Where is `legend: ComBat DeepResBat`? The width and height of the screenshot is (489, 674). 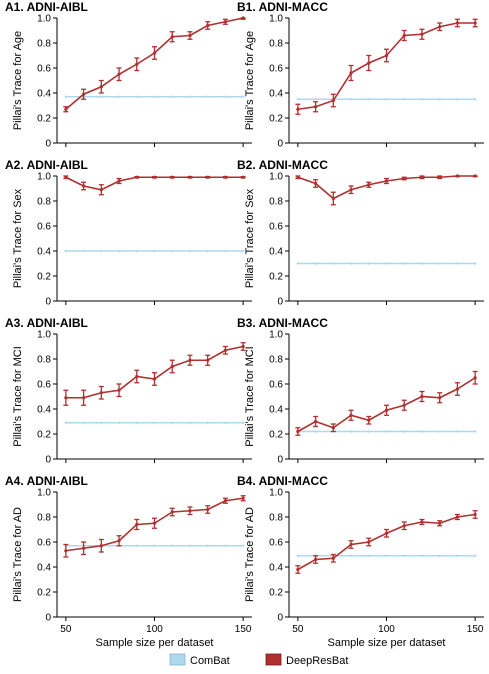 legend: ComBat DeepResBat is located at coordinates (258, 660).